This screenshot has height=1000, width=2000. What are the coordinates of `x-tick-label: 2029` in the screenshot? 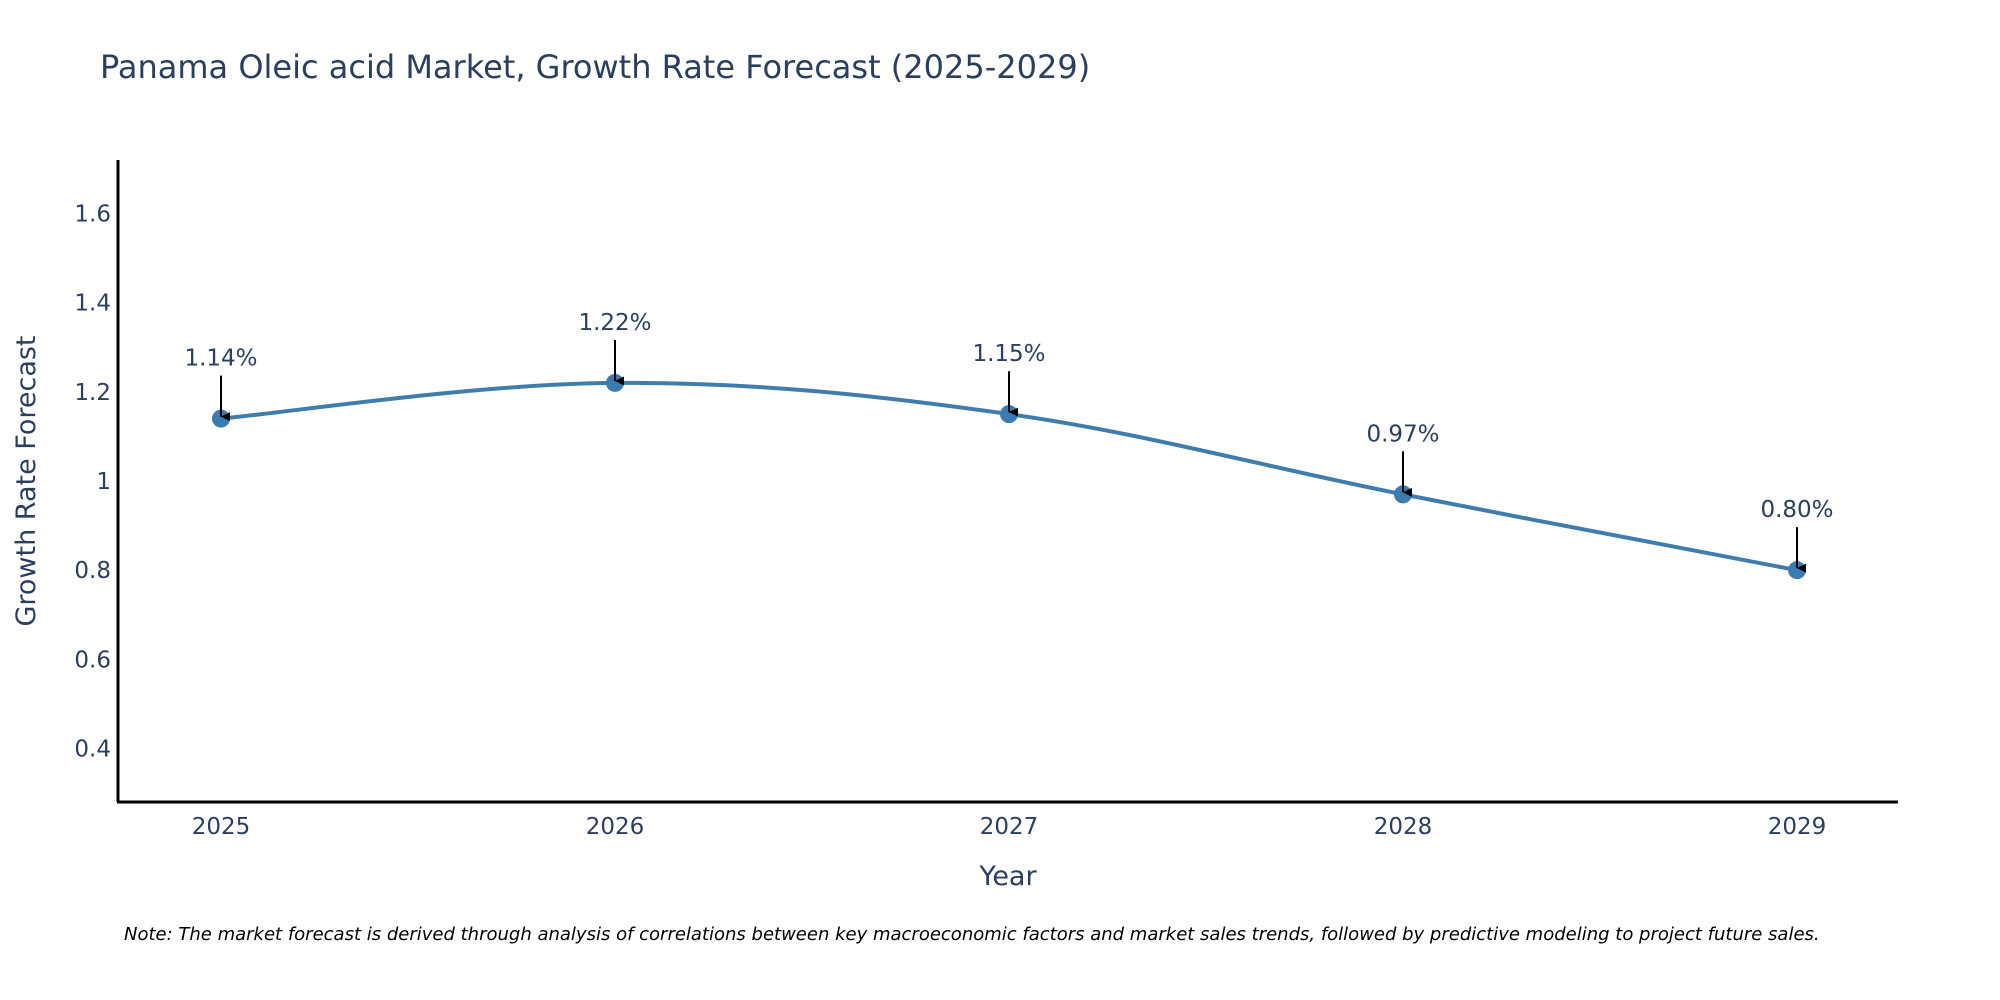 It's located at (1797, 827).